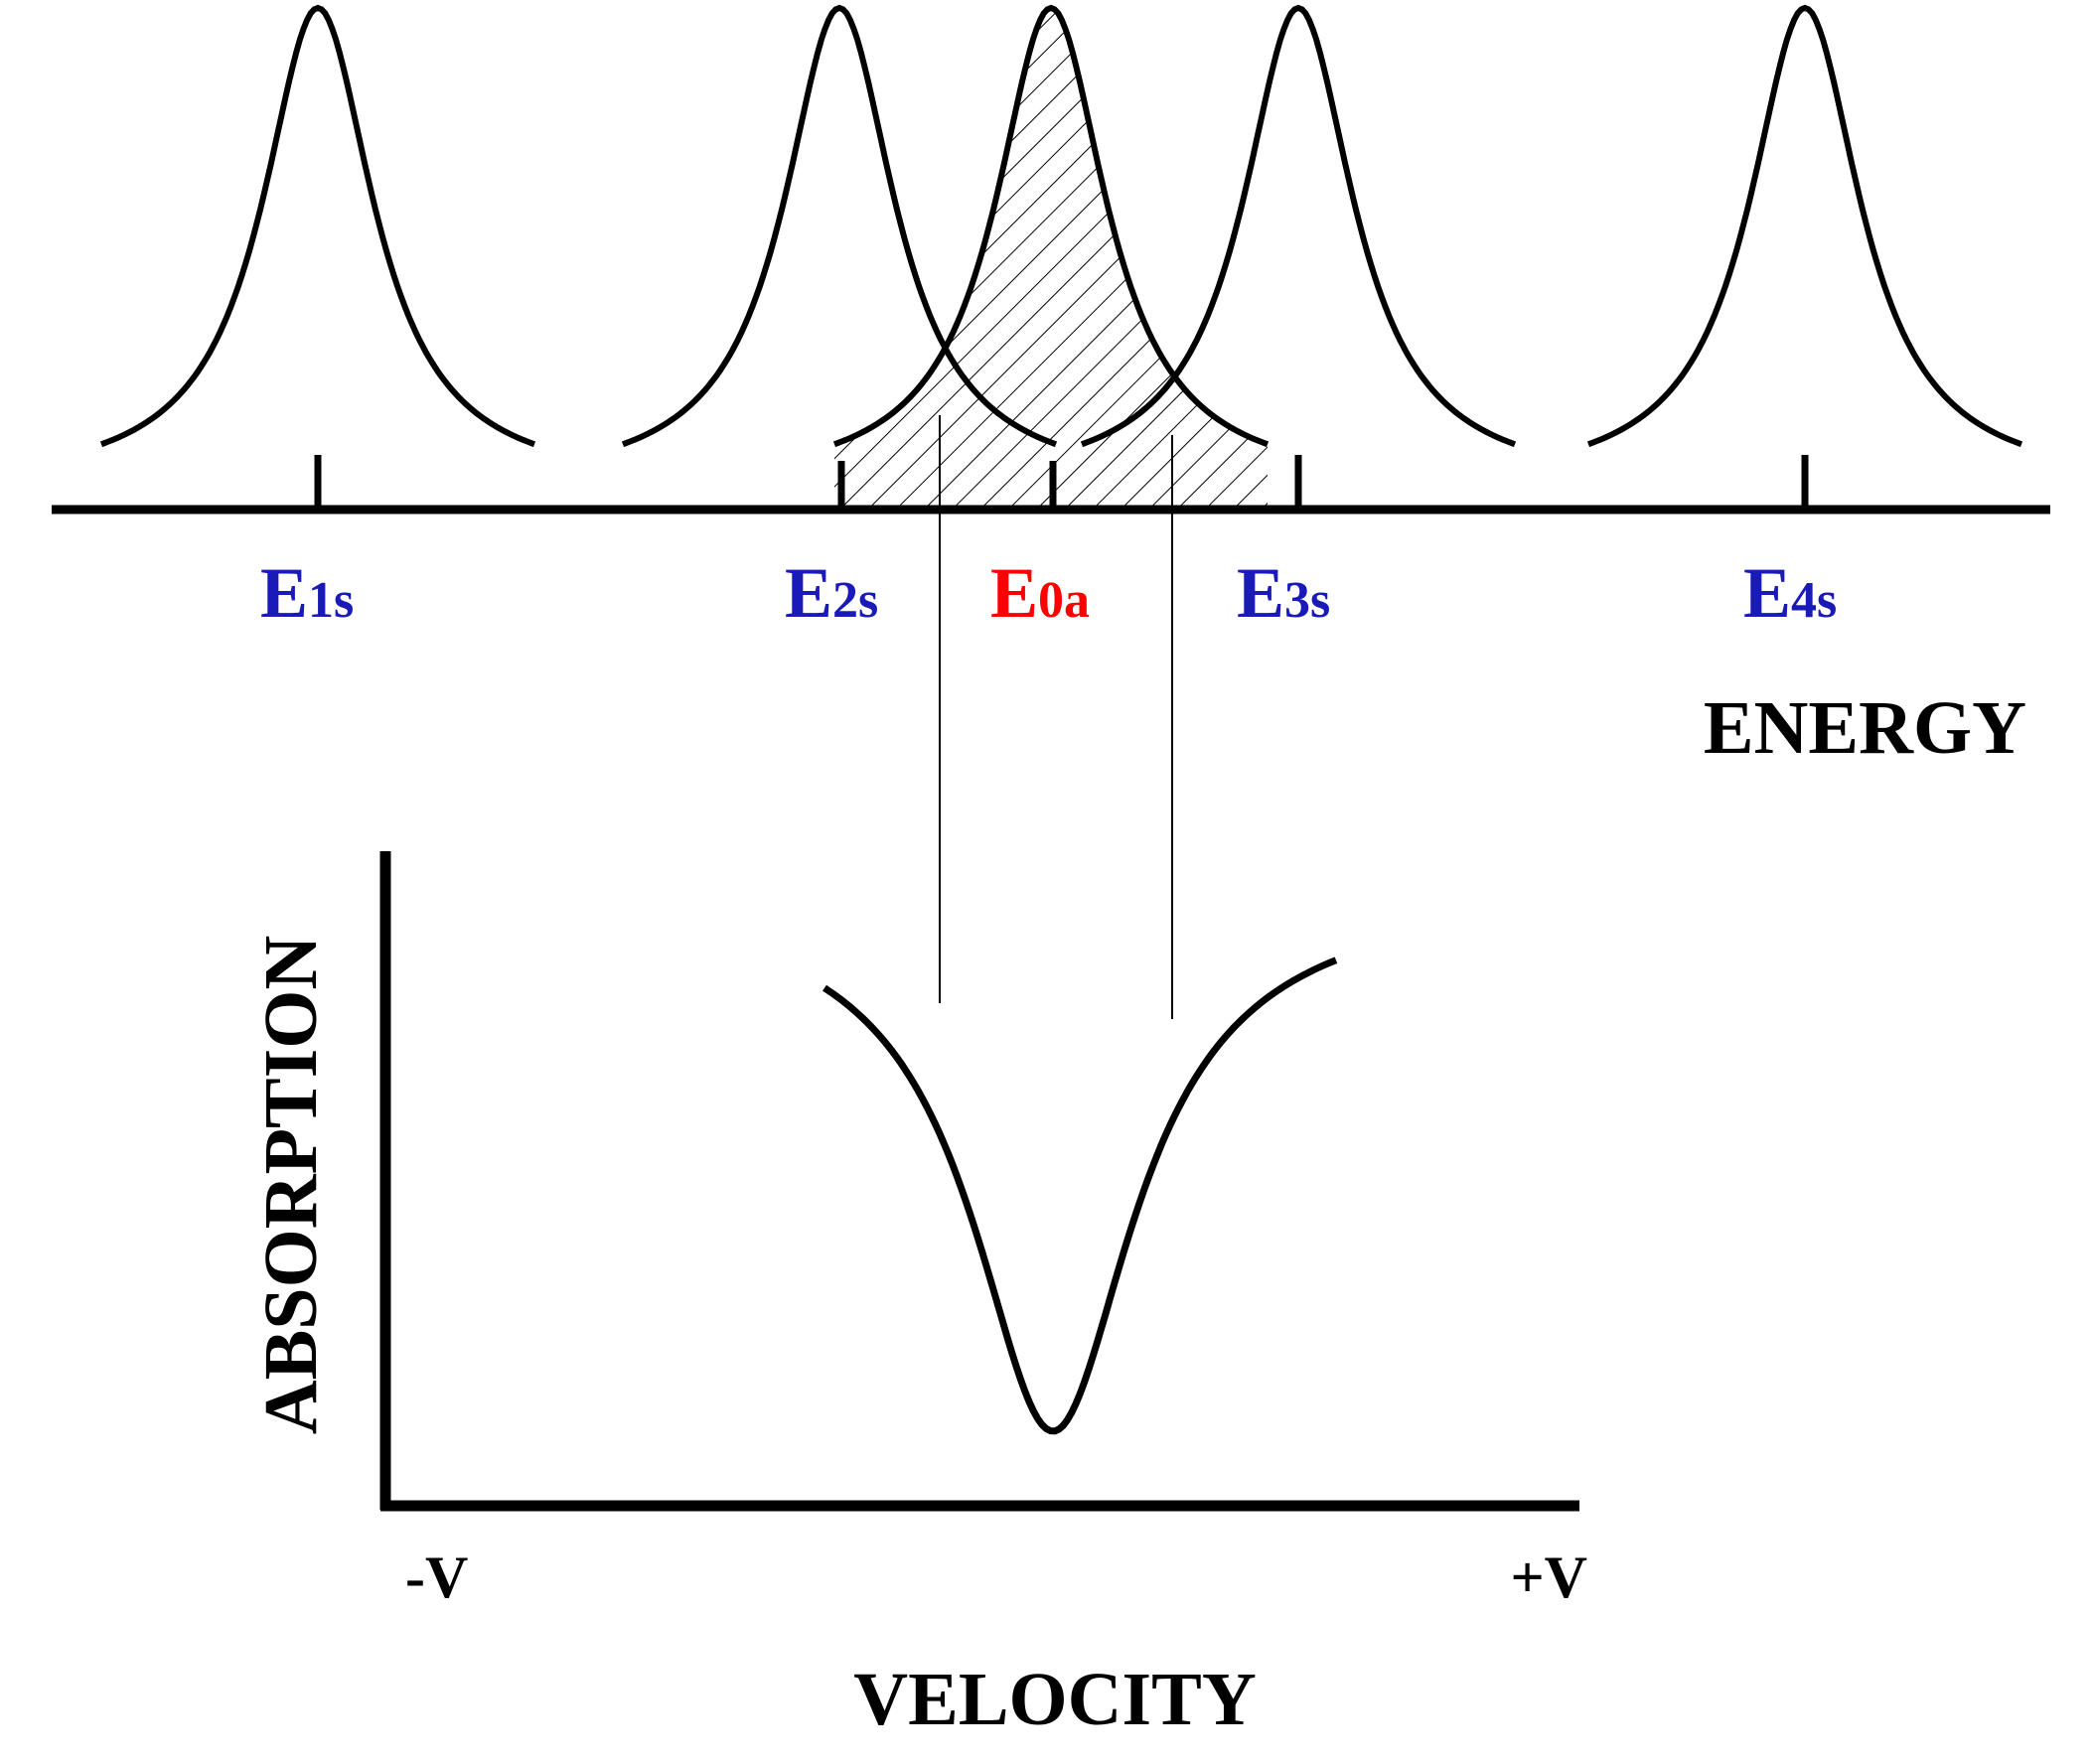  I want to click on source-line-e4s, so click(1804, 226).